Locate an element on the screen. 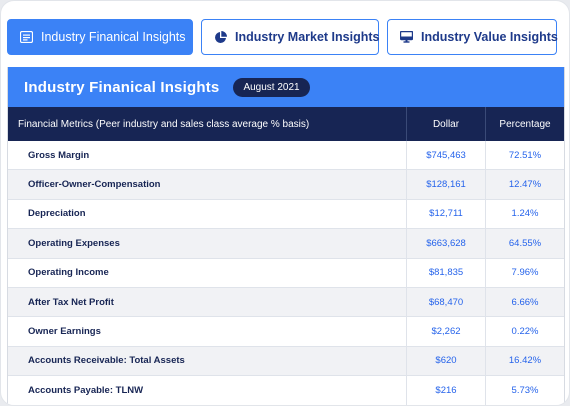 The height and width of the screenshot is (406, 570). table-row: After Tax Net Profit $68,470 6.66% is located at coordinates (286, 302).